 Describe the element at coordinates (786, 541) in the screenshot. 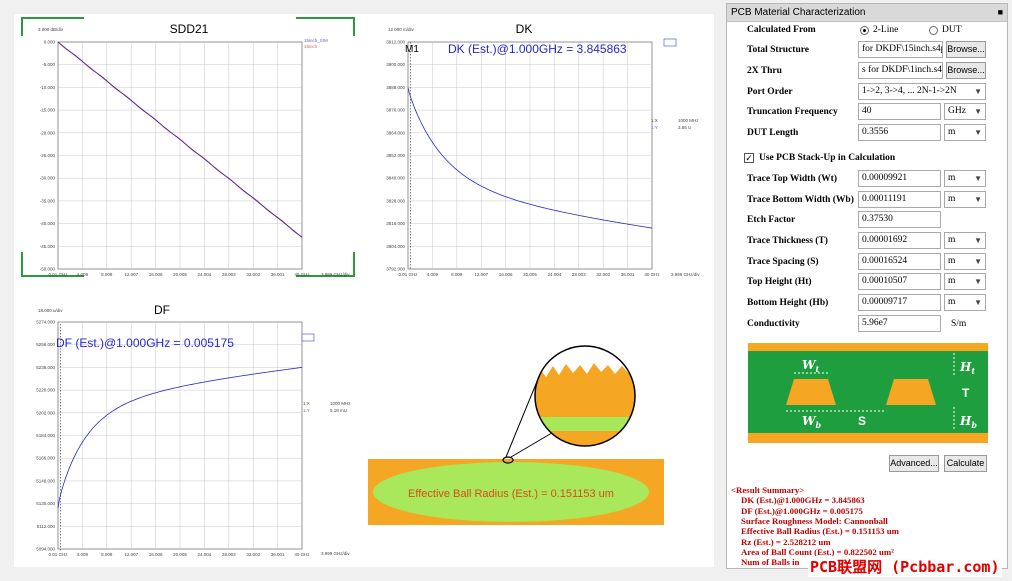

I see `summary-line: Rz (Est.) = 2.528212 um` at that location.